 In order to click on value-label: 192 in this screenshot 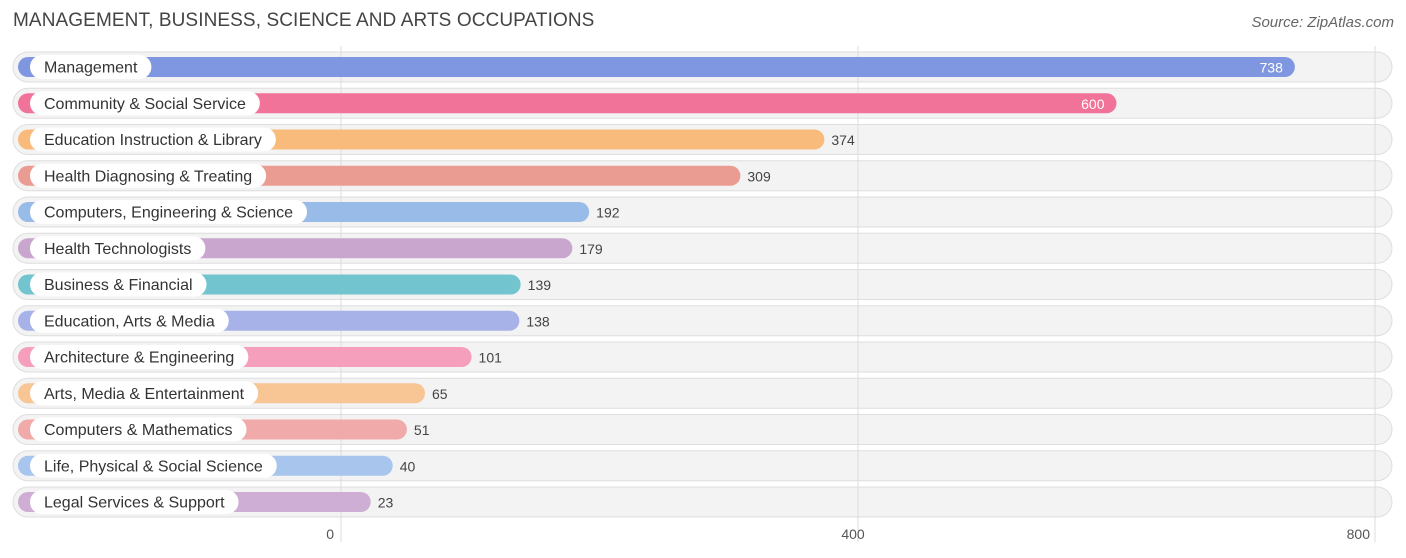, I will do `click(608, 213)`.